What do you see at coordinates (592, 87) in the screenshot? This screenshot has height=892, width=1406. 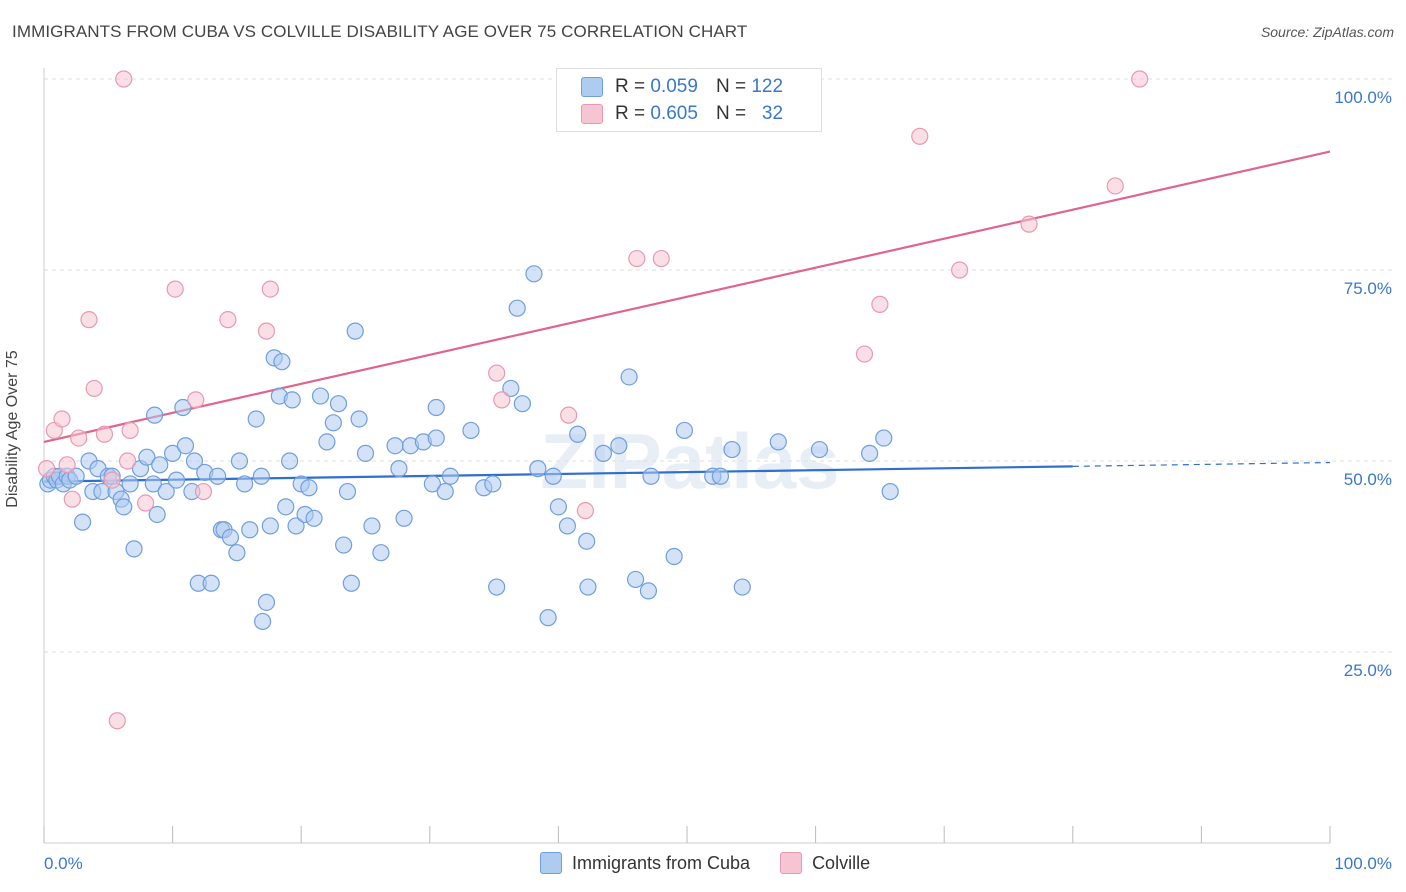 I see `legend-swatch-cuba` at bounding box center [592, 87].